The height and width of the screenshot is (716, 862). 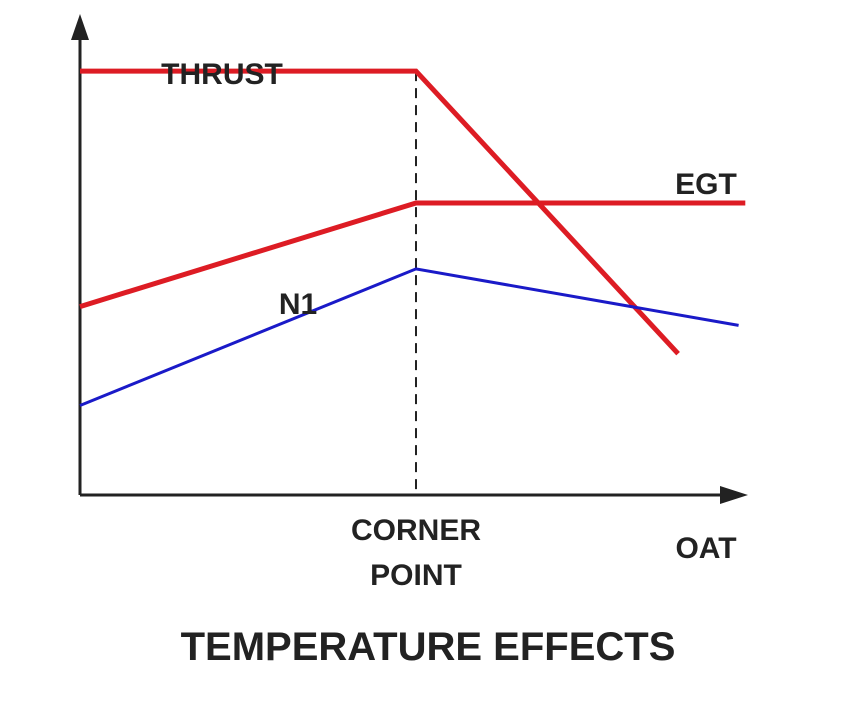 What do you see at coordinates (222, 74) in the screenshot?
I see `thrust-series-label: THRUST` at bounding box center [222, 74].